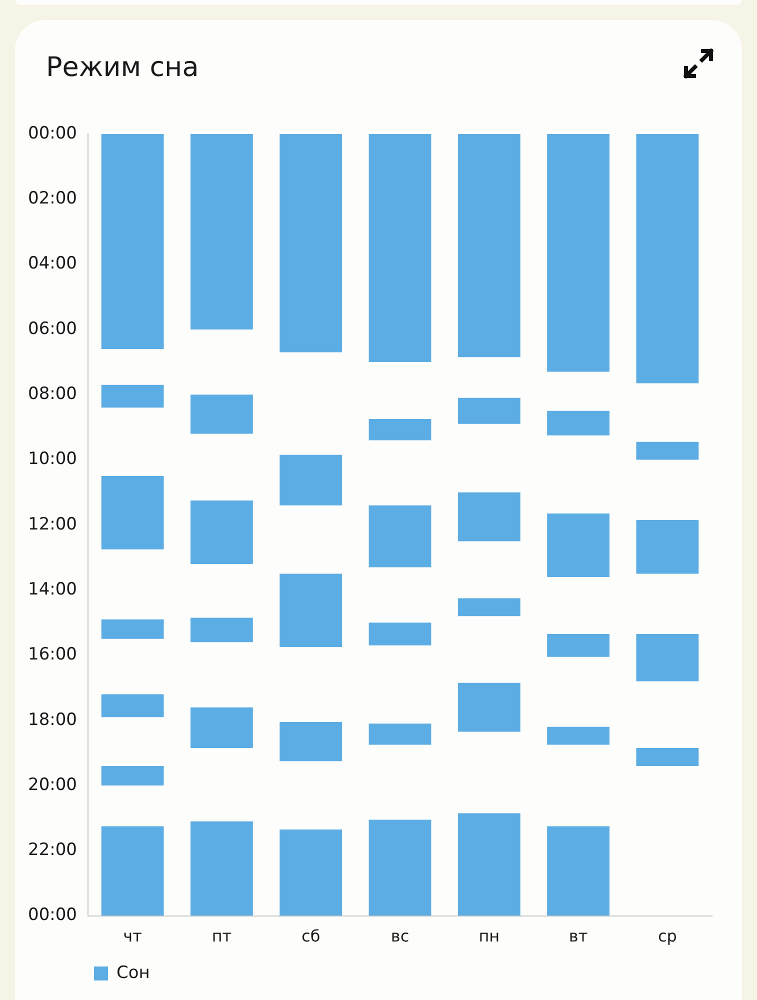  Describe the element at coordinates (52, 784) in the screenshot. I see `y-tick-label: 20:00` at that location.